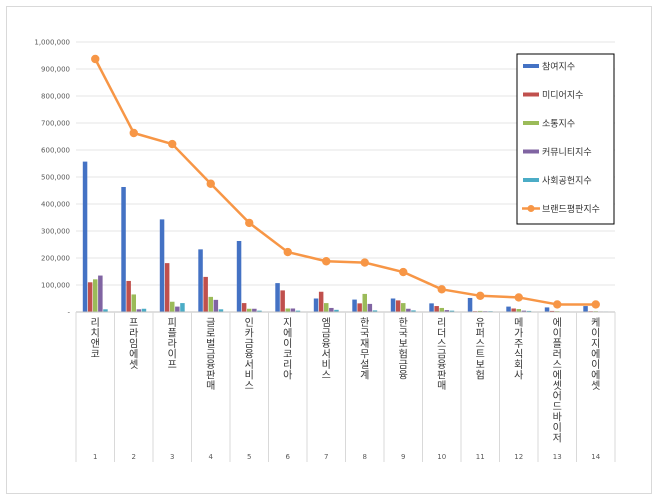  What do you see at coordinates (571, 209) in the screenshot?
I see `legend-label: 브랜드평판지수` at bounding box center [571, 209].